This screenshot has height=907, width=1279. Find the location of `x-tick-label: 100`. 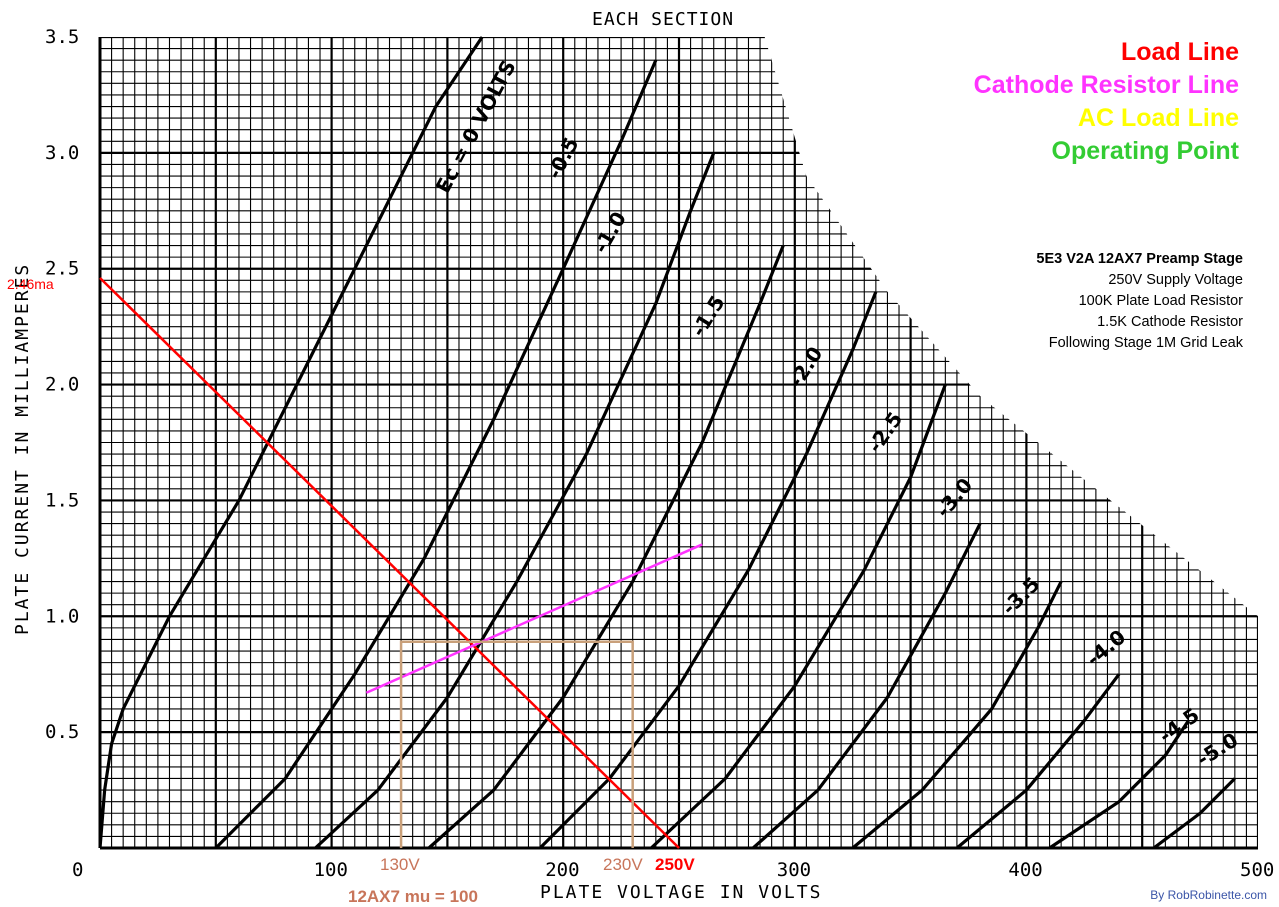

x-tick-label: 100 is located at coordinates (331, 870).